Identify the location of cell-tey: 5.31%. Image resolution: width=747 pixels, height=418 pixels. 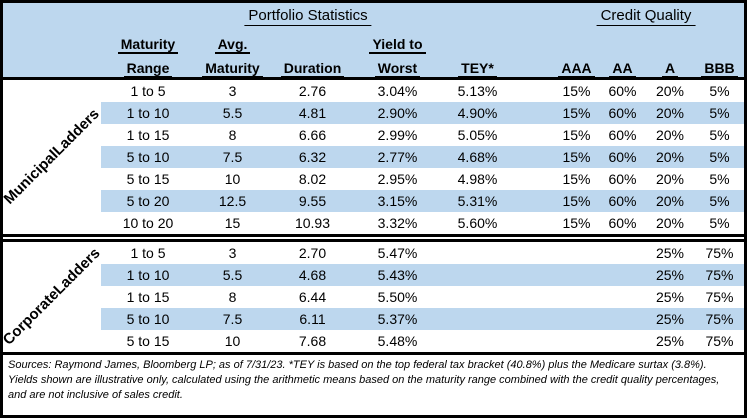
(477, 201).